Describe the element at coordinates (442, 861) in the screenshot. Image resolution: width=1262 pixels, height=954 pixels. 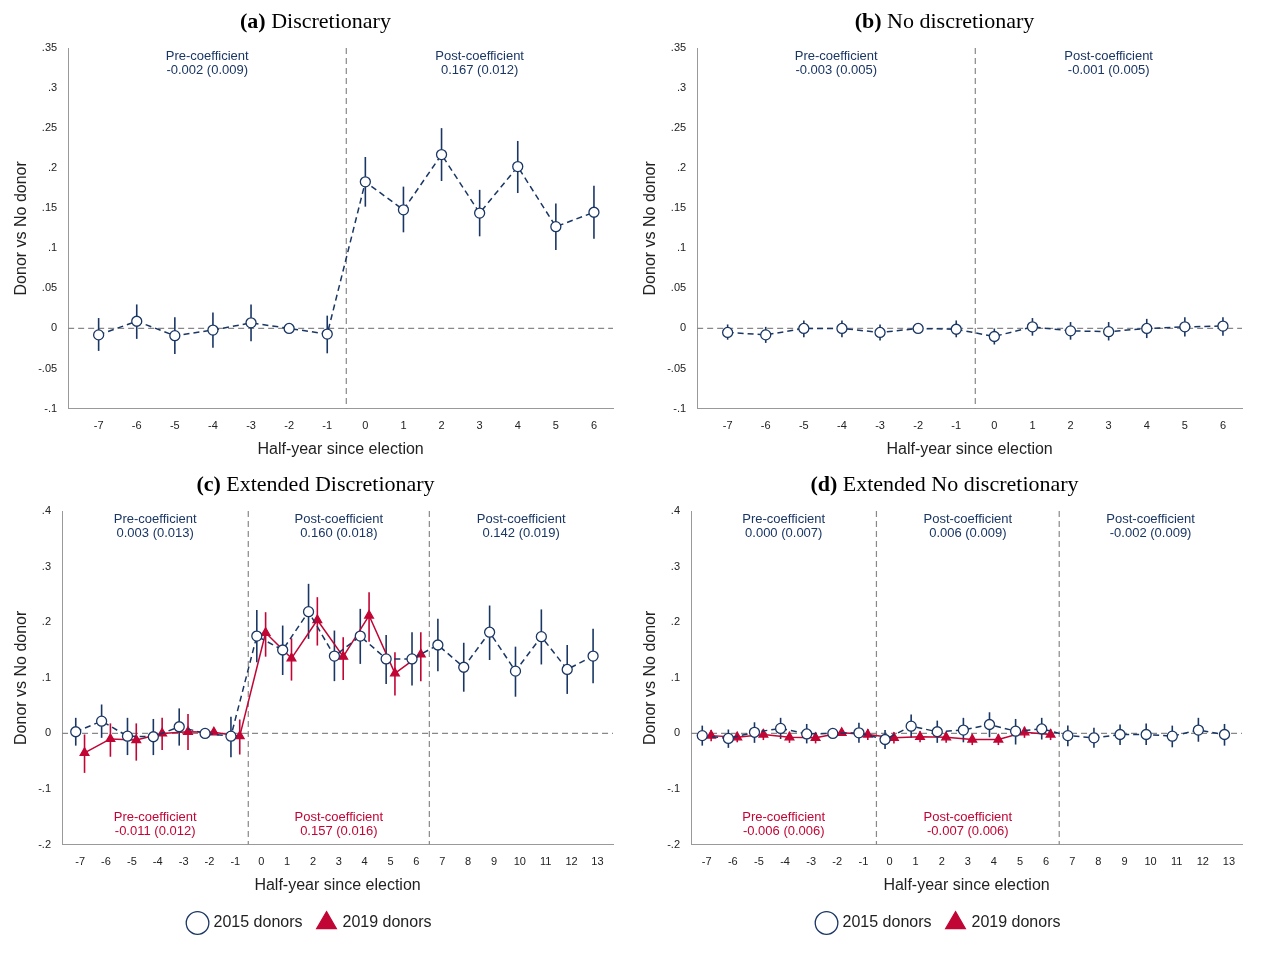
I see `x-tick-label: 7` at that location.